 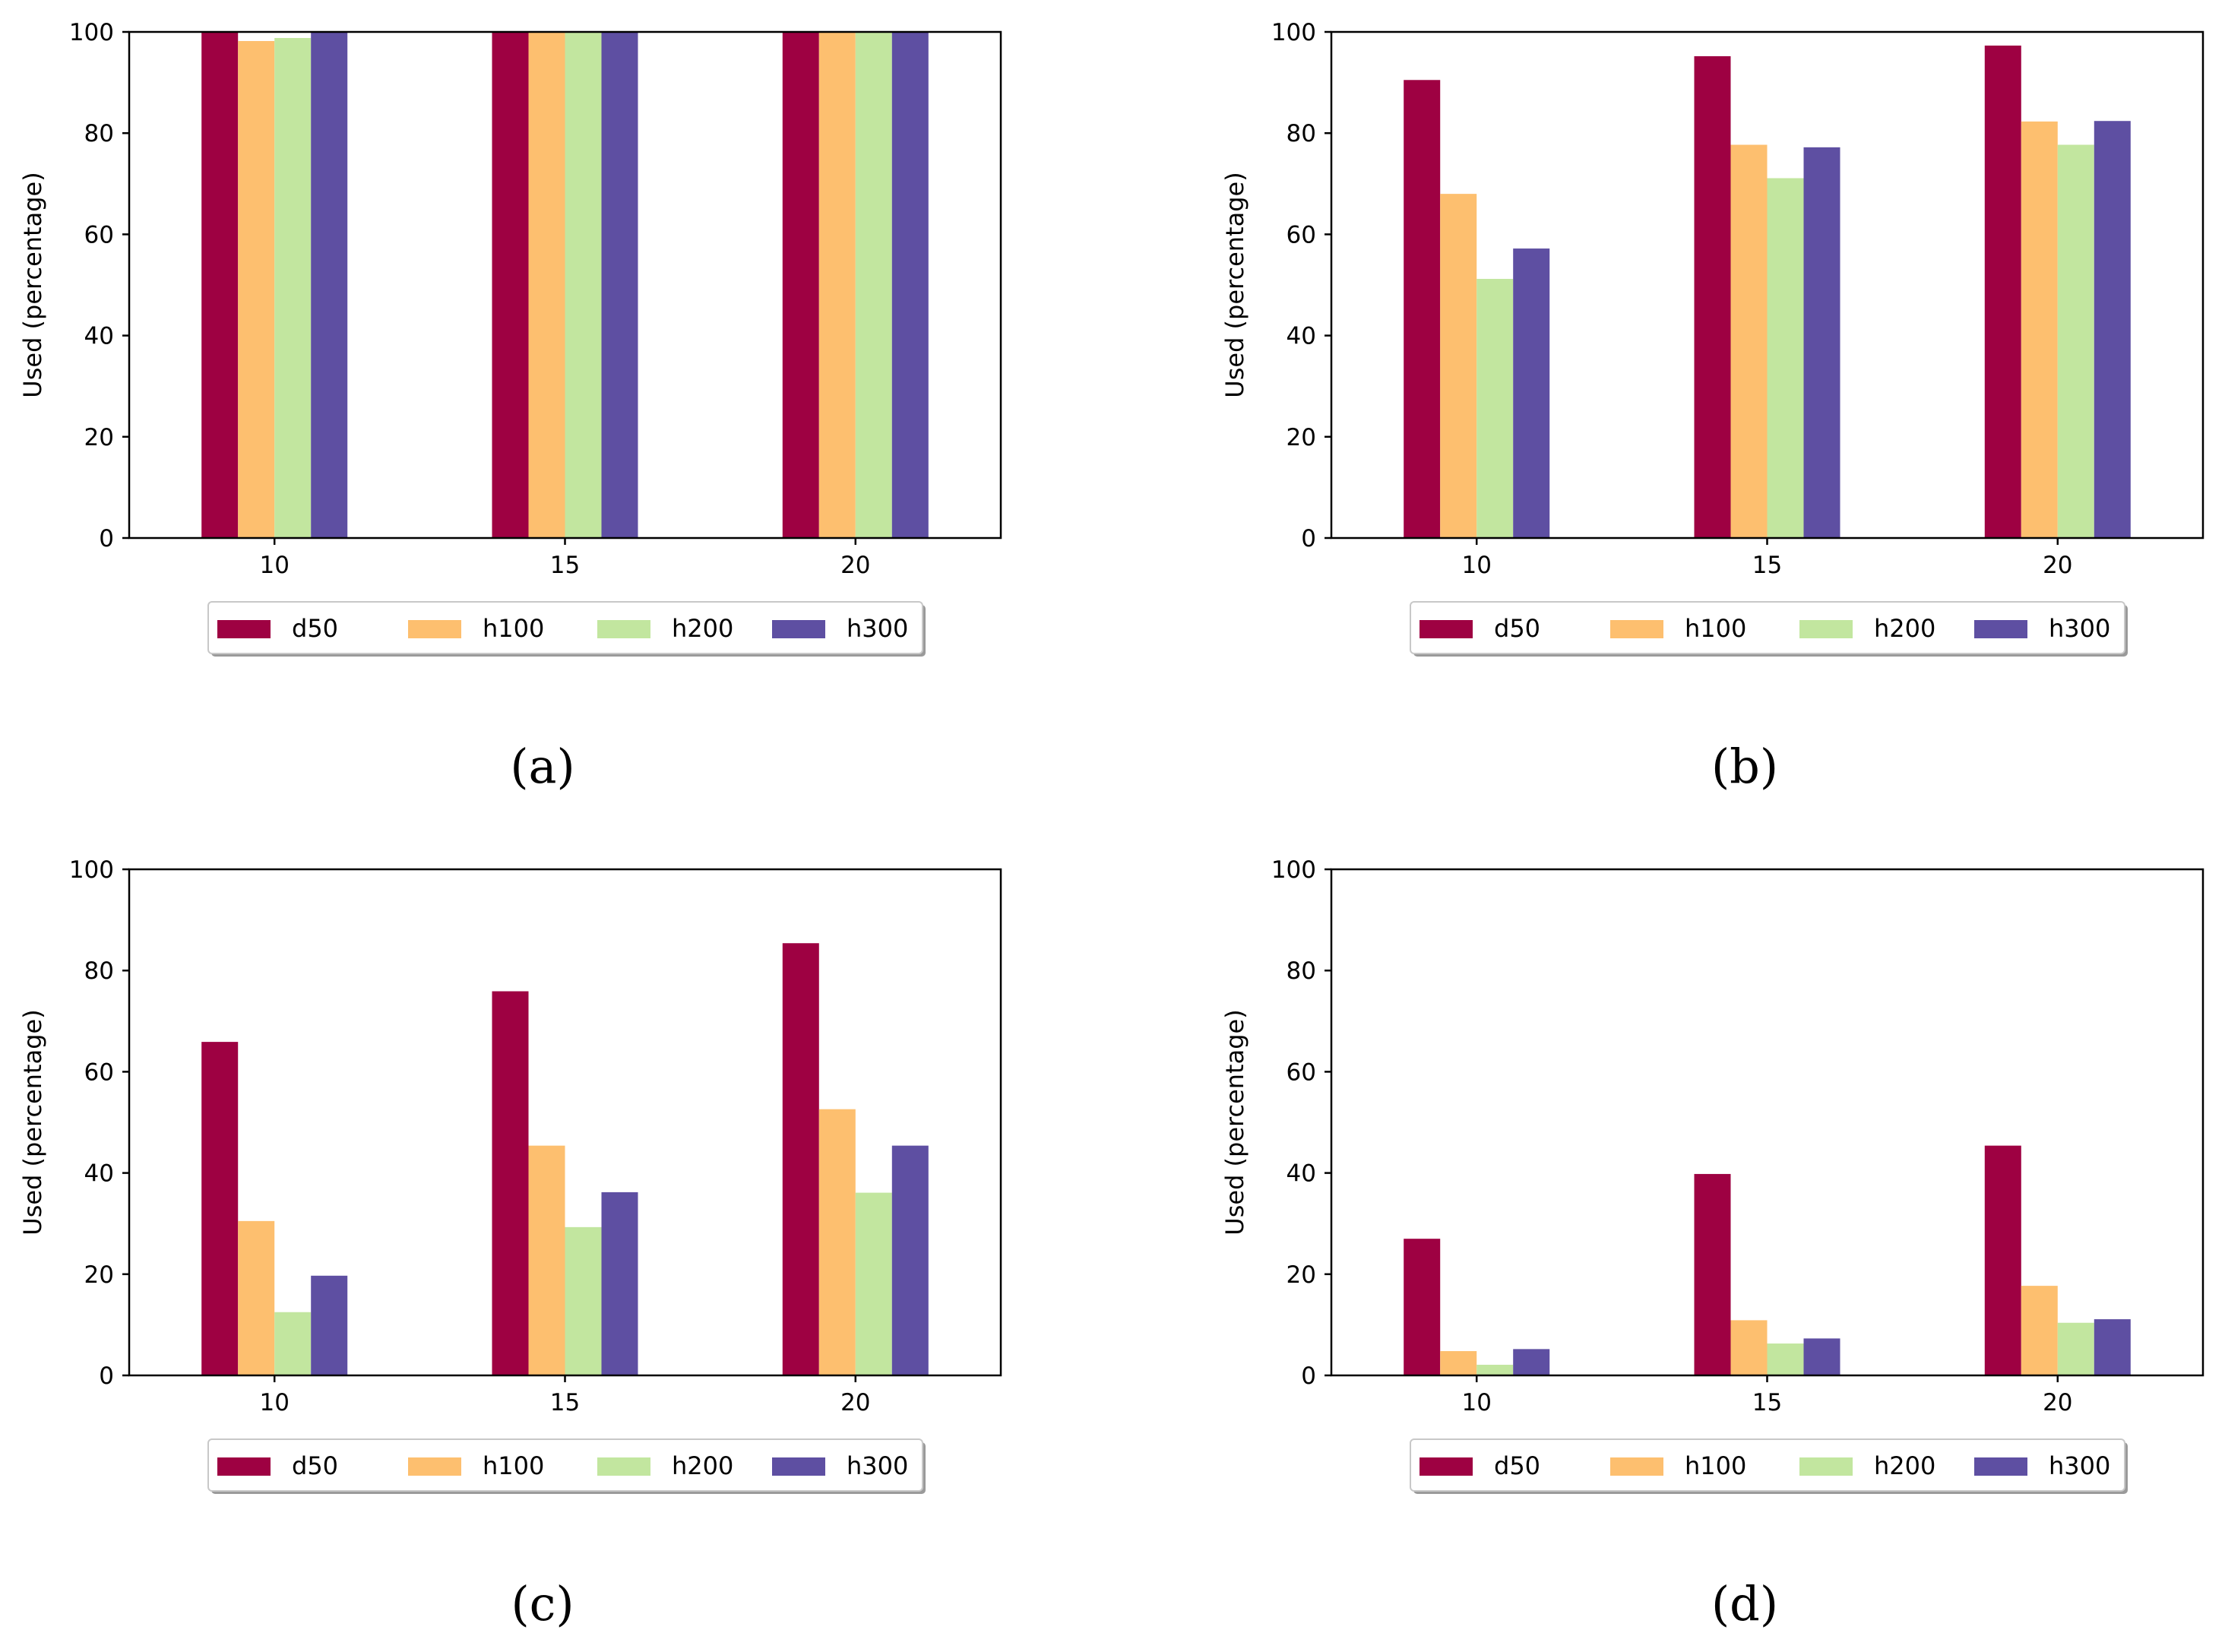 I want to click on legend-label-h300: h300, so click(x=2079, y=628).